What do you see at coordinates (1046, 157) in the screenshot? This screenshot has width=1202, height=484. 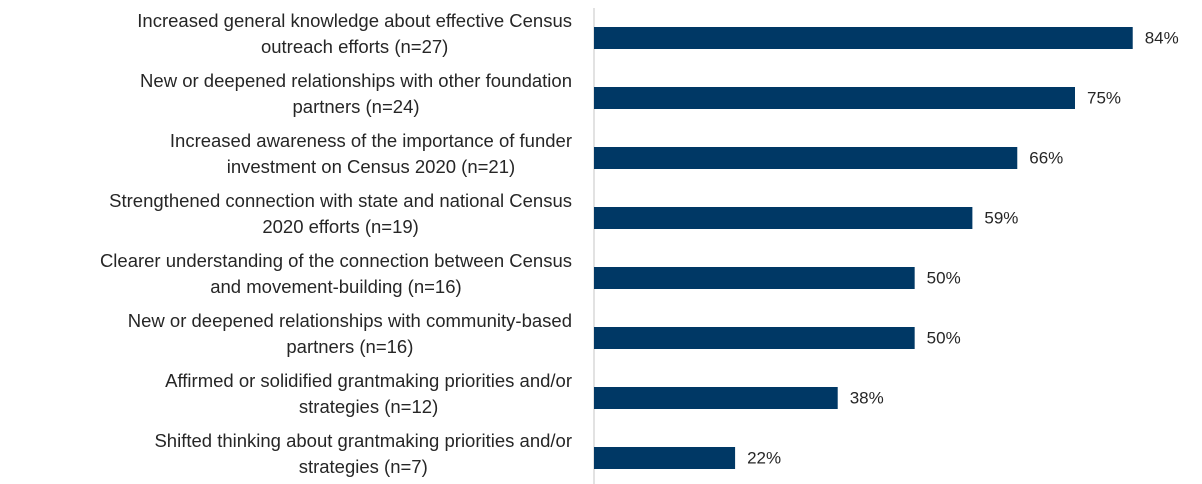 I see `value-label: 66%` at bounding box center [1046, 157].